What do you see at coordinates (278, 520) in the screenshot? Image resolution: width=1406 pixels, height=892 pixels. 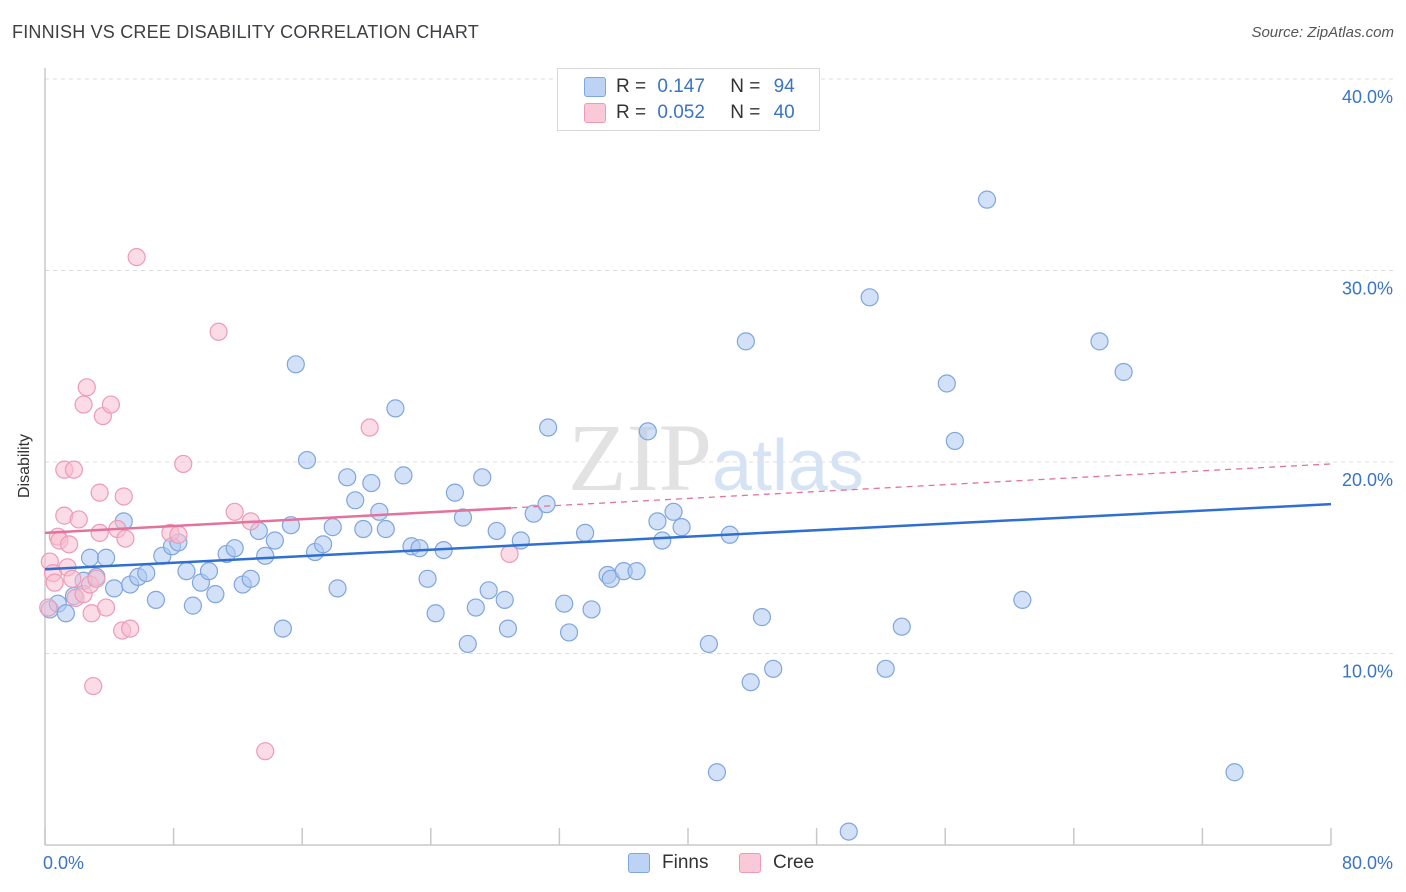 I see `cree-trend-line` at bounding box center [278, 520].